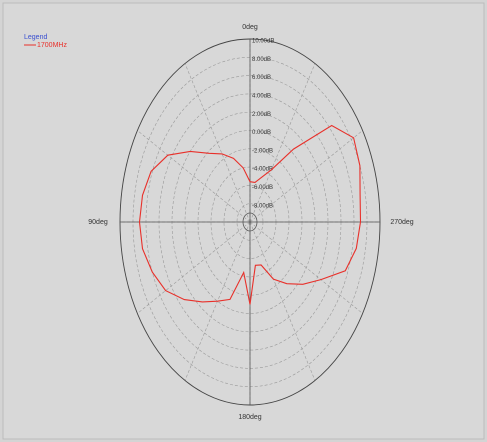 This screenshot has width=487, height=442. Describe the element at coordinates (262, 206) in the screenshot. I see `r-tick-label: -8.00dB` at that location.